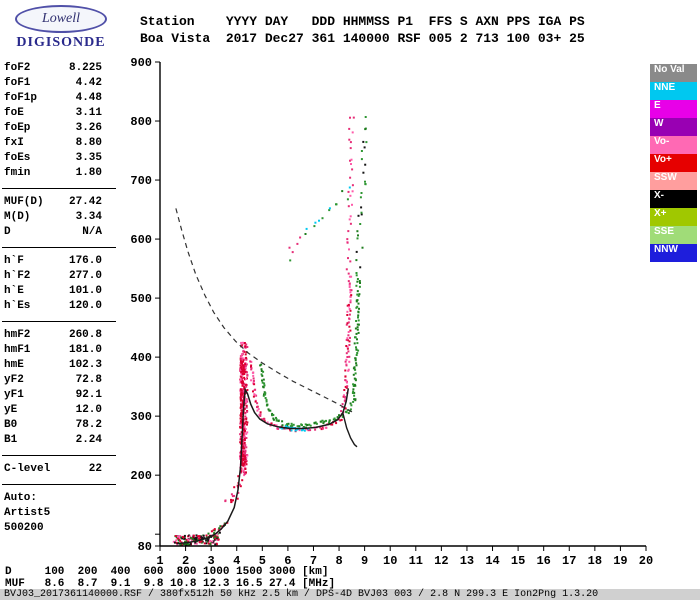 This screenshot has width=700, height=600. Describe the element at coordinates (53, 396) in the screenshot. I see `param-row-yf1: yF1 92.1` at that location.